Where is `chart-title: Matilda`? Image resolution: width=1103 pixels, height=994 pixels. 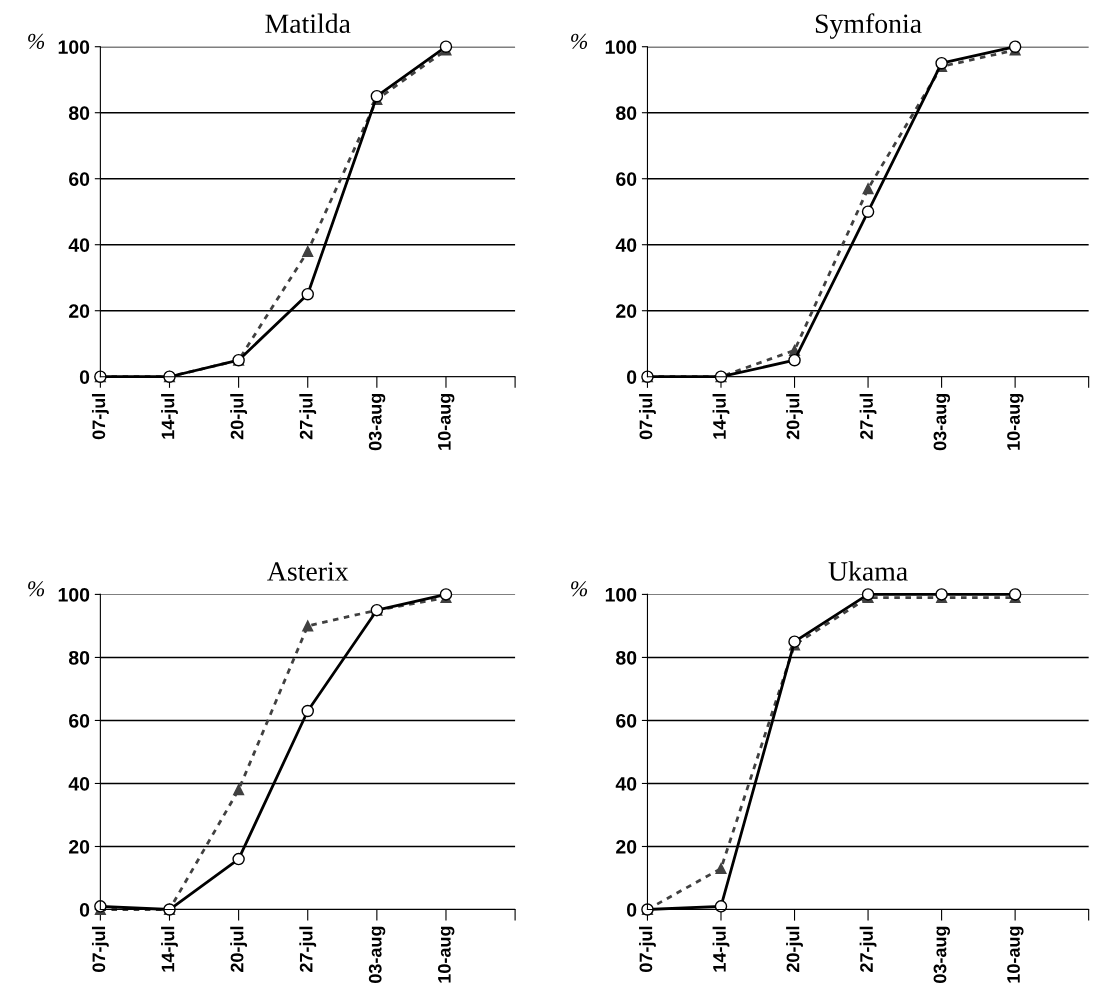 chart-title: Matilda is located at coordinates (308, 23).